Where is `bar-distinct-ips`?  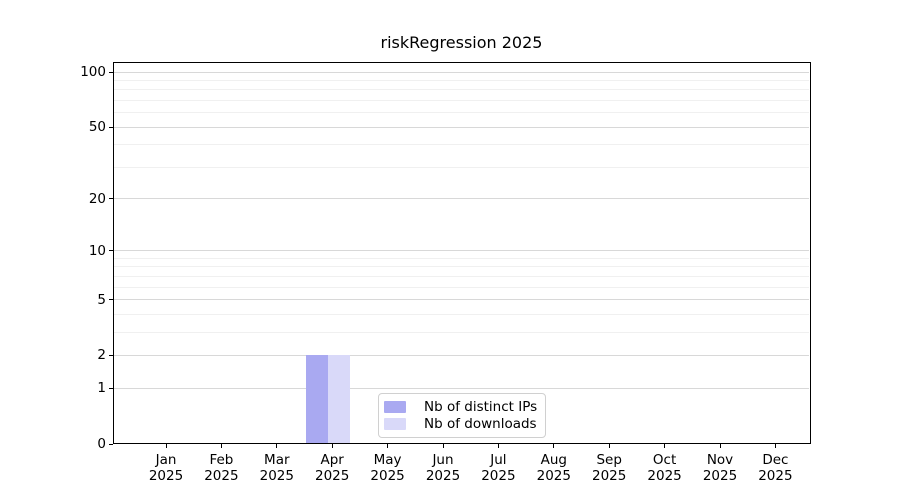
bar-distinct-ips is located at coordinates (317, 399).